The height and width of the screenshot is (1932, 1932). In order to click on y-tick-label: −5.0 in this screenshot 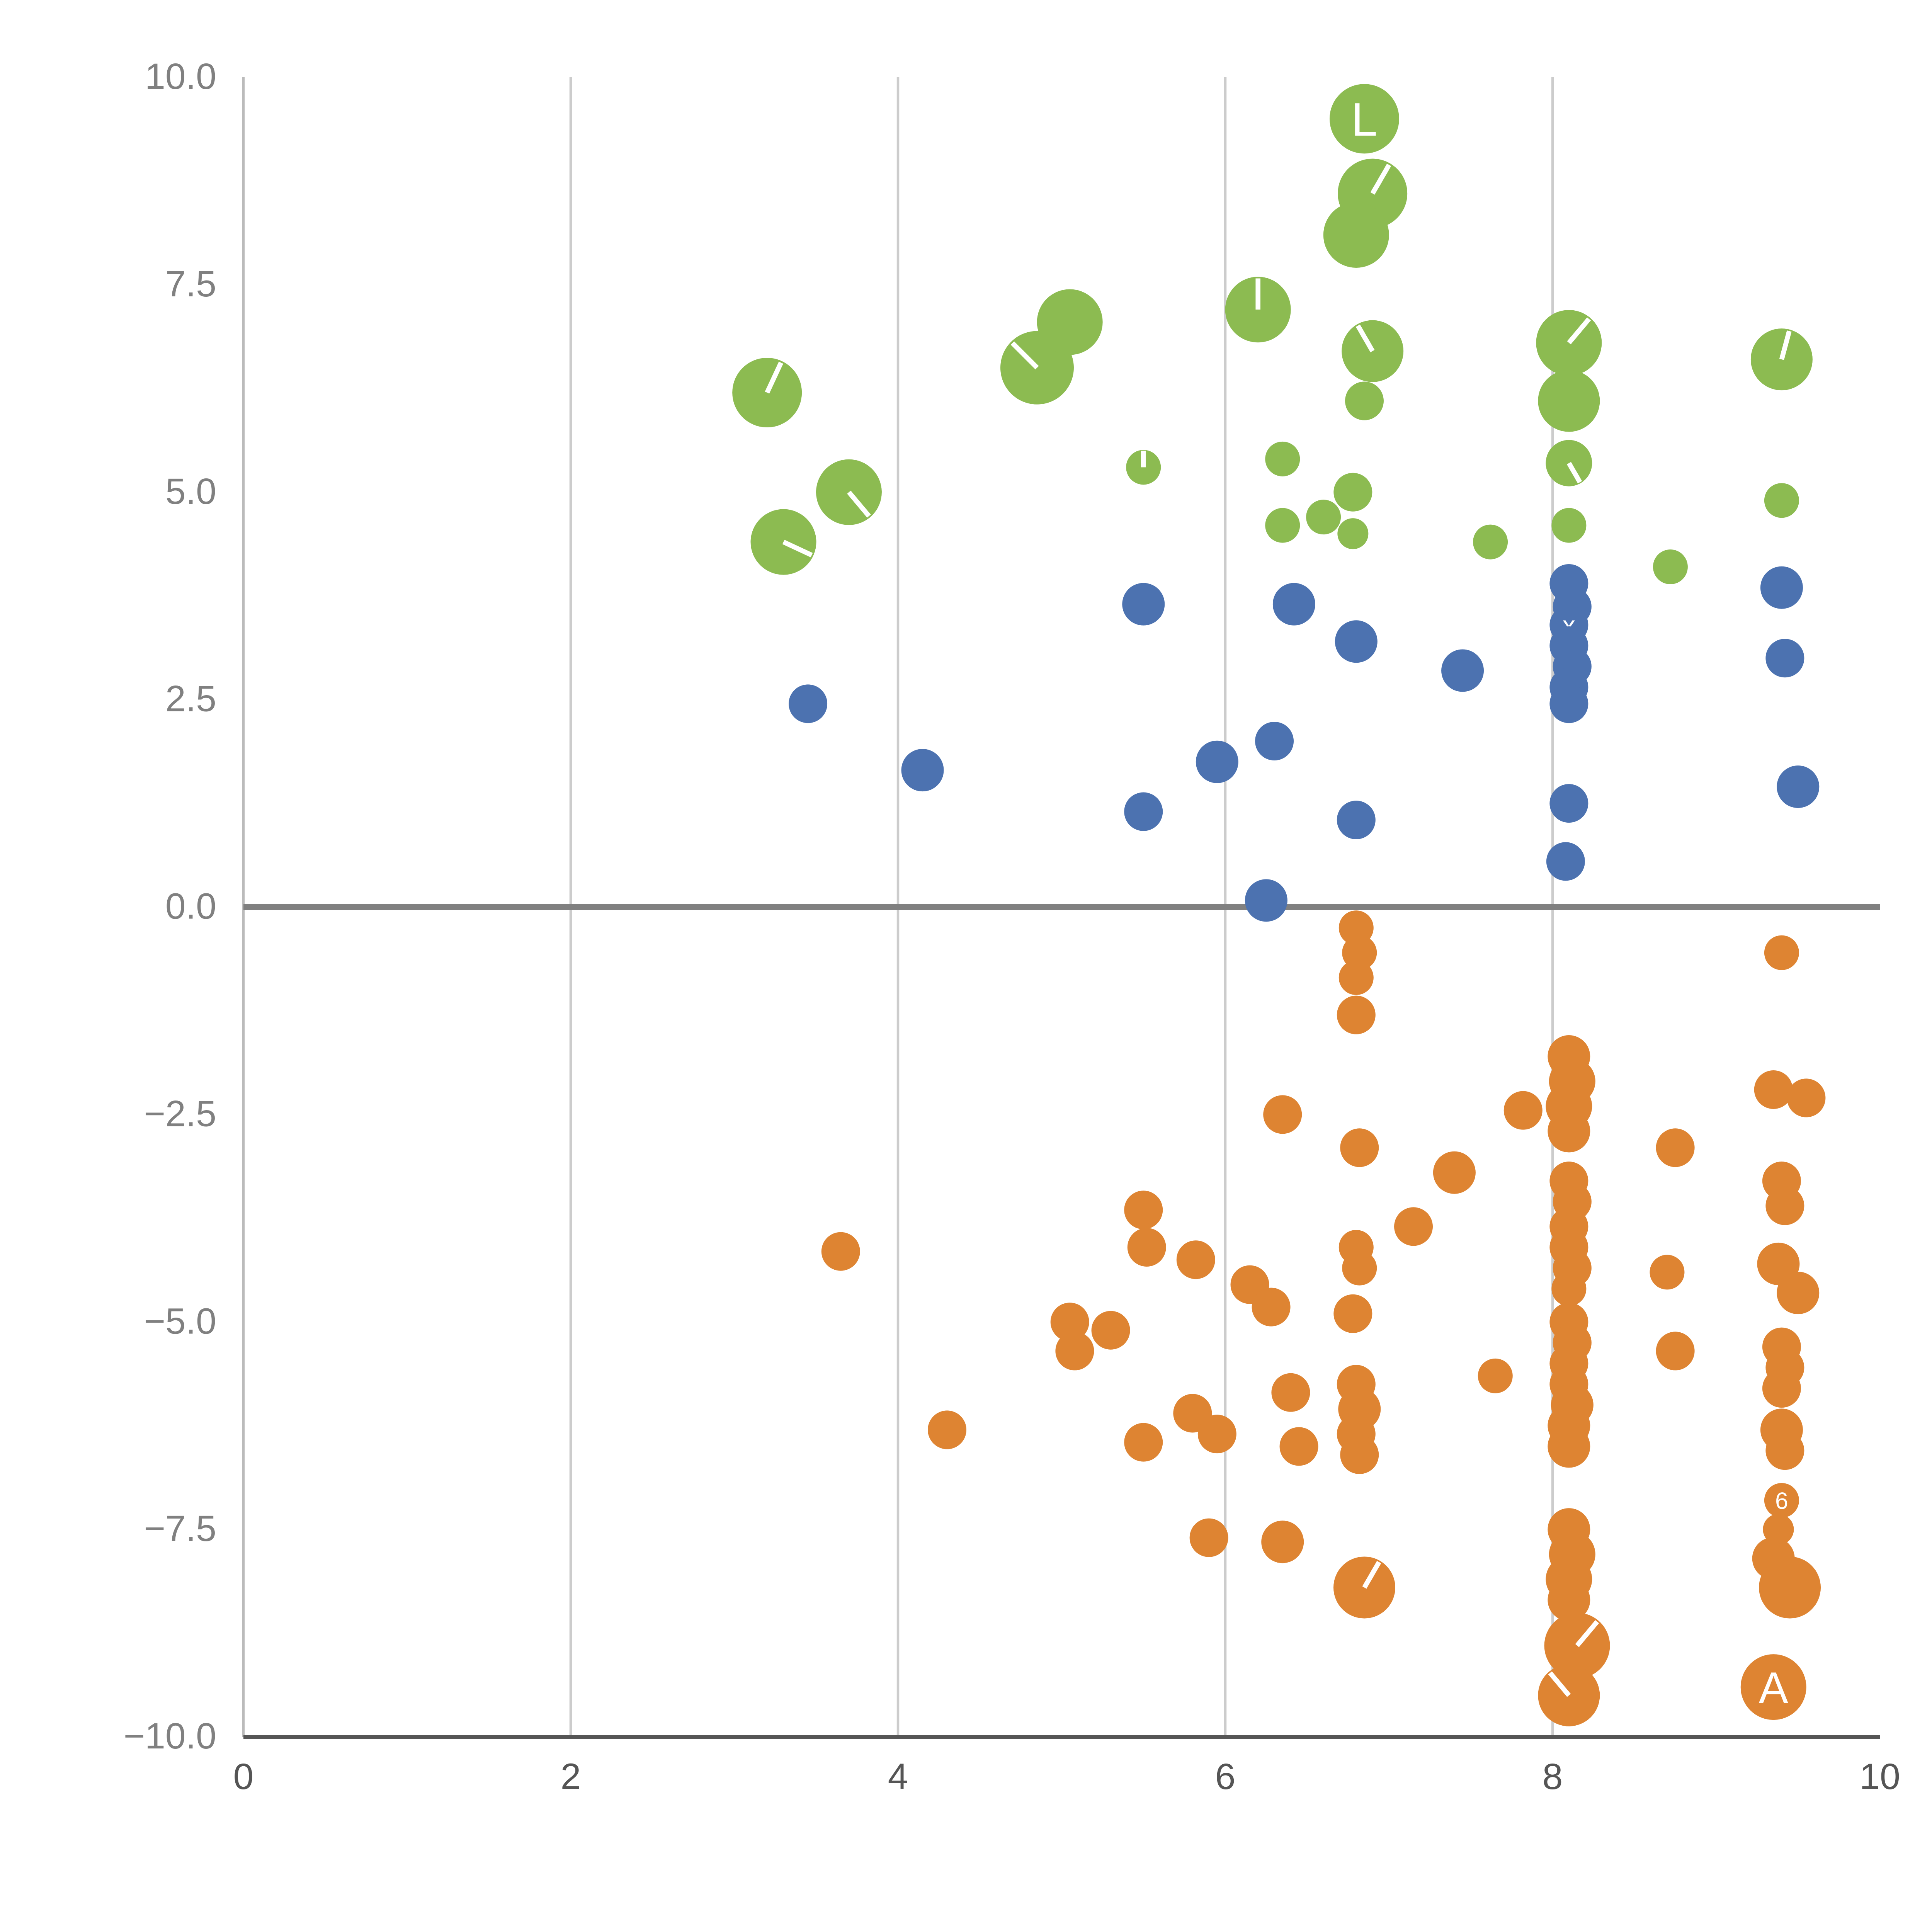, I will do `click(180, 1321)`.